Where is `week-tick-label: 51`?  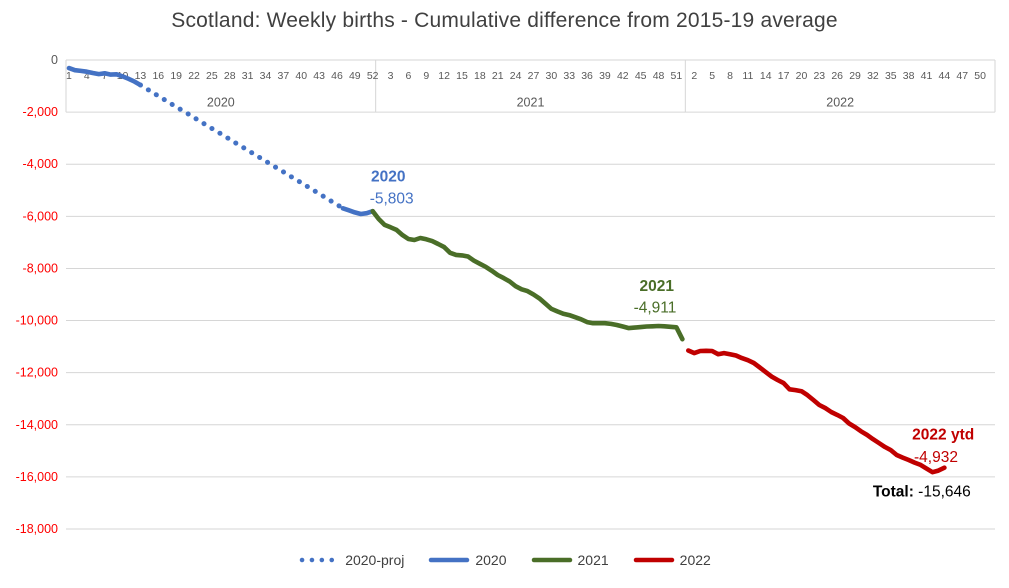
week-tick-label: 51 is located at coordinates (677, 76).